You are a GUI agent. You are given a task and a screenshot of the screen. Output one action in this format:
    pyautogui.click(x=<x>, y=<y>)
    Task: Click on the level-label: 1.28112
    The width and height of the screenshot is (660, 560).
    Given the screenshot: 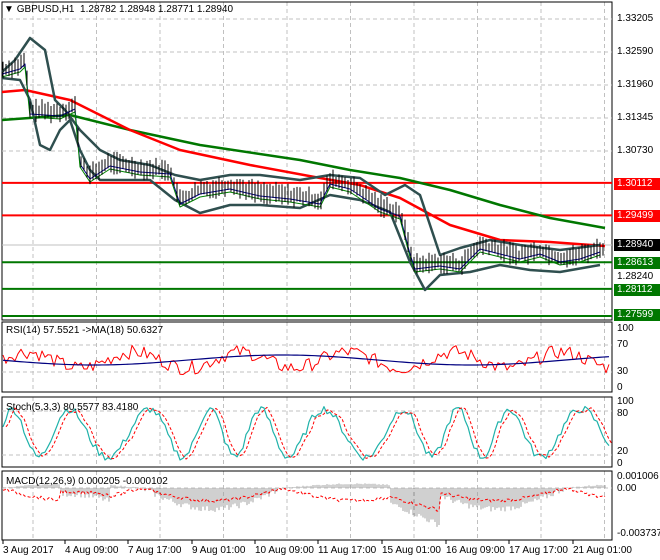 What is the action you would take?
    pyautogui.click(x=637, y=290)
    